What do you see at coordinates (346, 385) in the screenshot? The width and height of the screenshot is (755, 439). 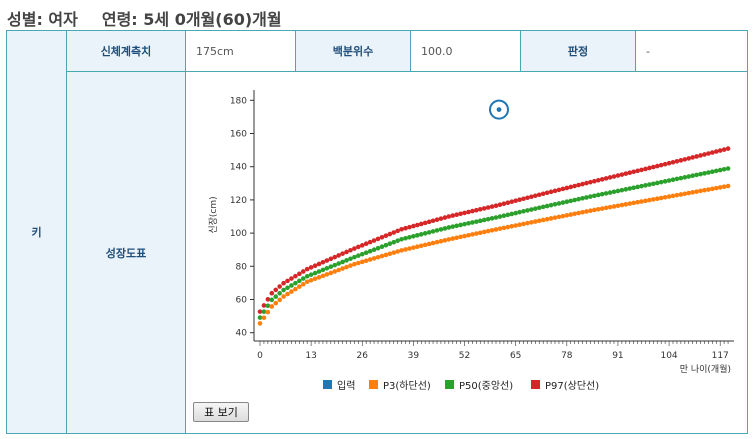 I see `legend-label-input: 입력` at bounding box center [346, 385].